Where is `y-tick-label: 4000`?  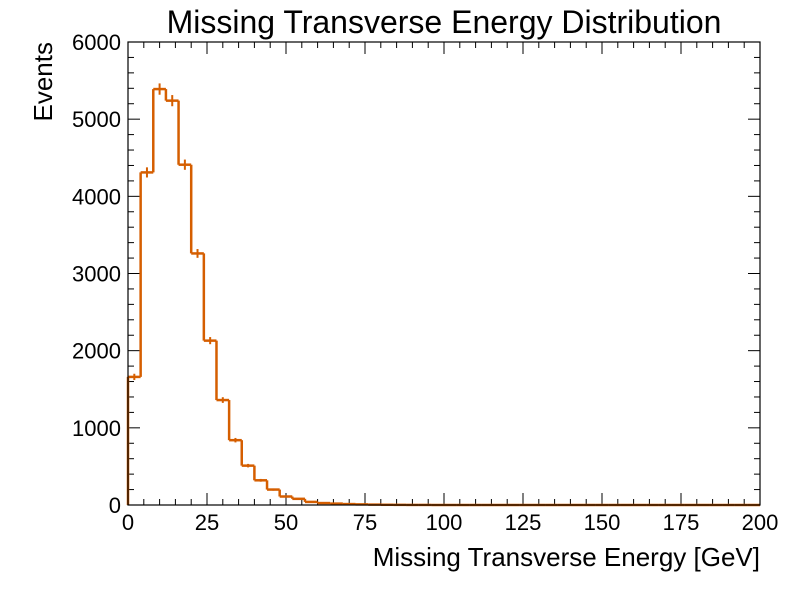 y-tick-label: 4000 is located at coordinates (96, 196).